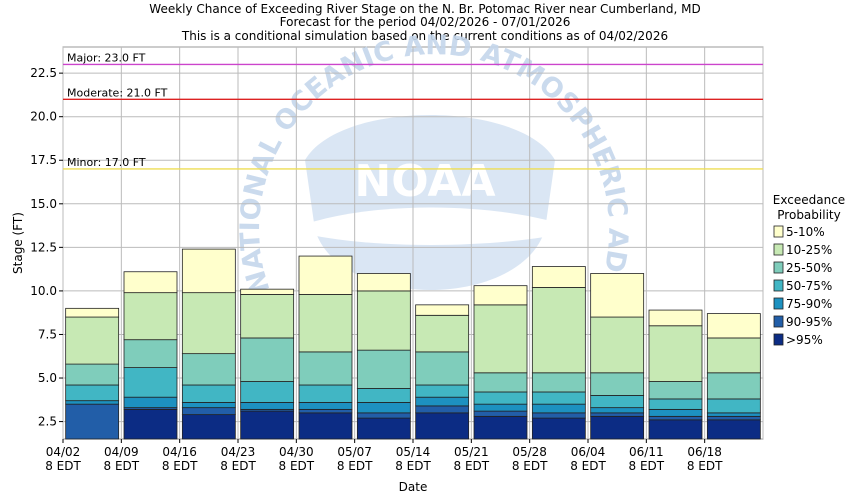 The height and width of the screenshot is (500, 850). What do you see at coordinates (809, 250) in the screenshot?
I see `legend-entry-label: 10-25%` at bounding box center [809, 250].